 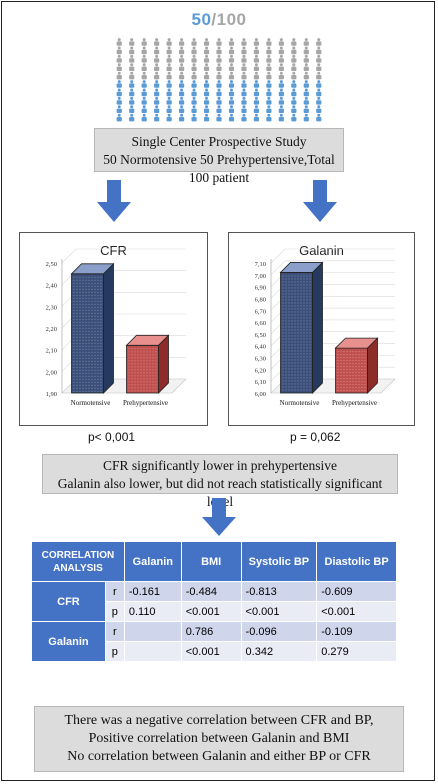 What do you see at coordinates (91, 403) in the screenshot?
I see `x-category-label: Normotensive` at bounding box center [91, 403].